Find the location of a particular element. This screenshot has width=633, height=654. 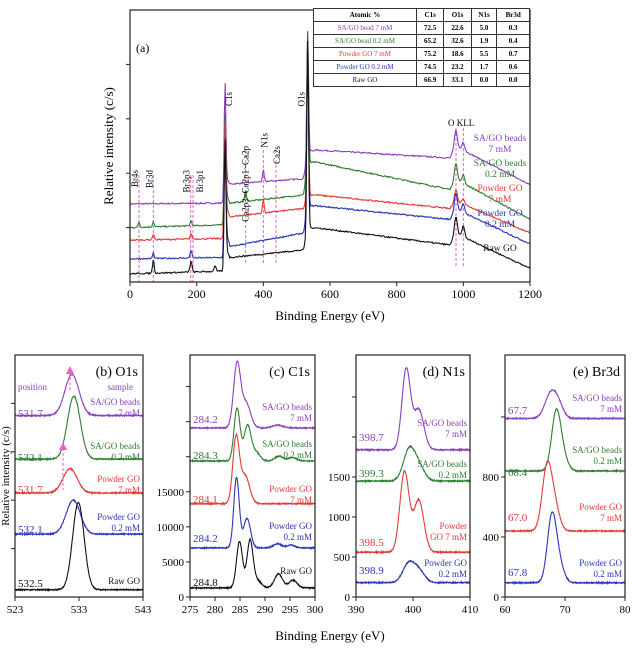

value-cell: 65.2 is located at coordinates (430, 41).